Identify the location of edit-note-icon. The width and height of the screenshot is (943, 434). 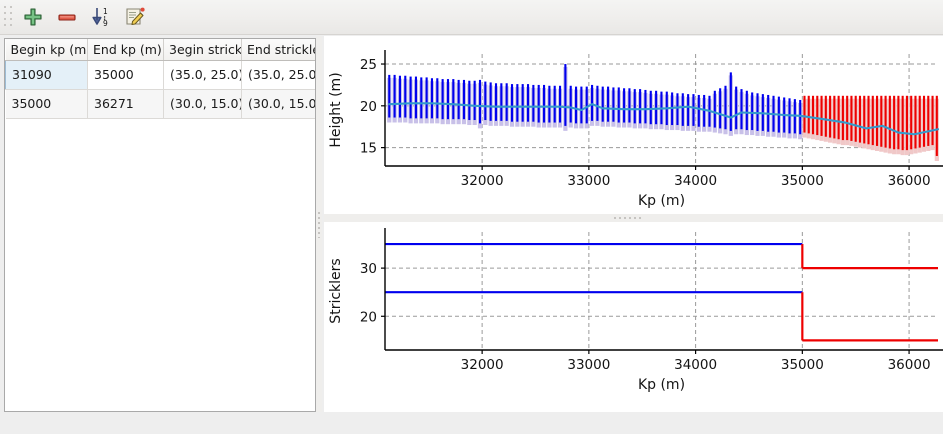
(135, 16).